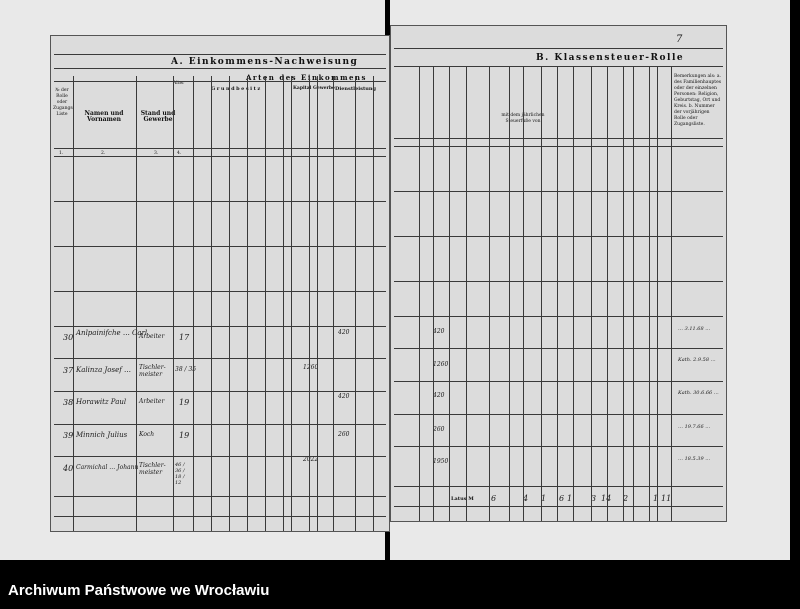 This screenshot has width=800, height=609. Describe the element at coordinates (68, 435) in the screenshot. I see `entry-number: 39` at that location.